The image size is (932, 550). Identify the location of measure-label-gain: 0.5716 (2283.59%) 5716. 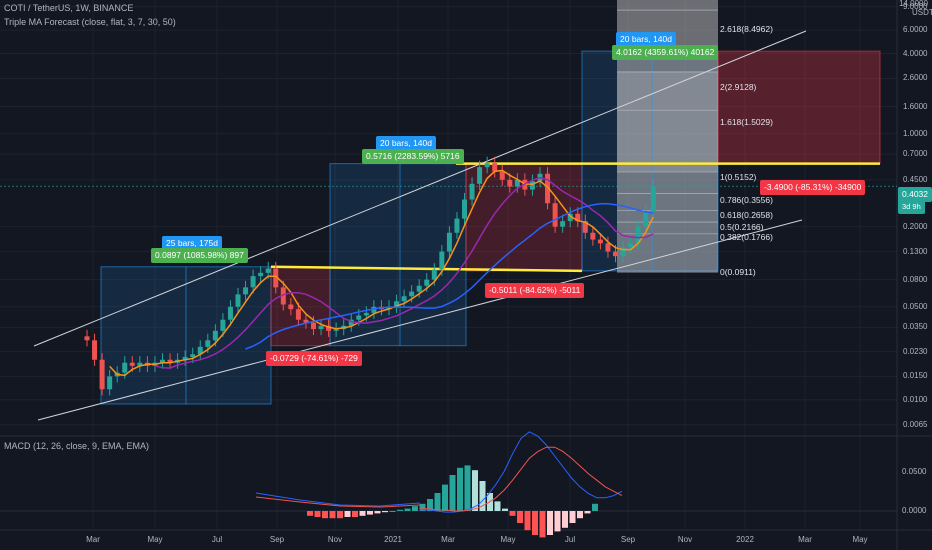
(413, 156).